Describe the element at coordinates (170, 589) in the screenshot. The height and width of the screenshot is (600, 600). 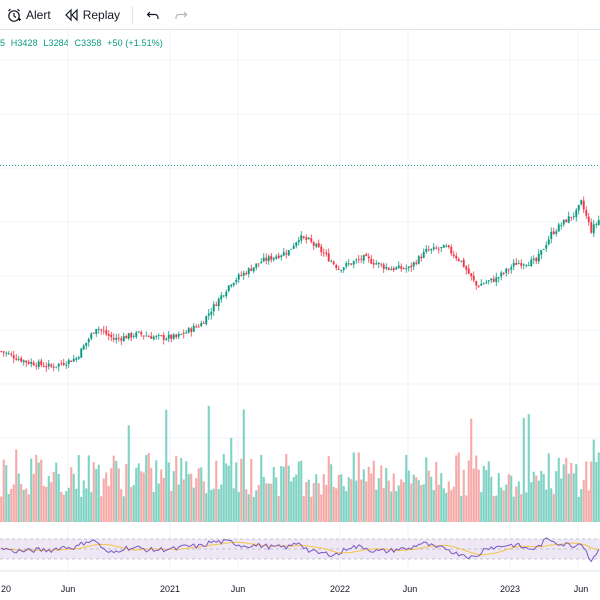
I see `time-axis-label: 2021` at that location.